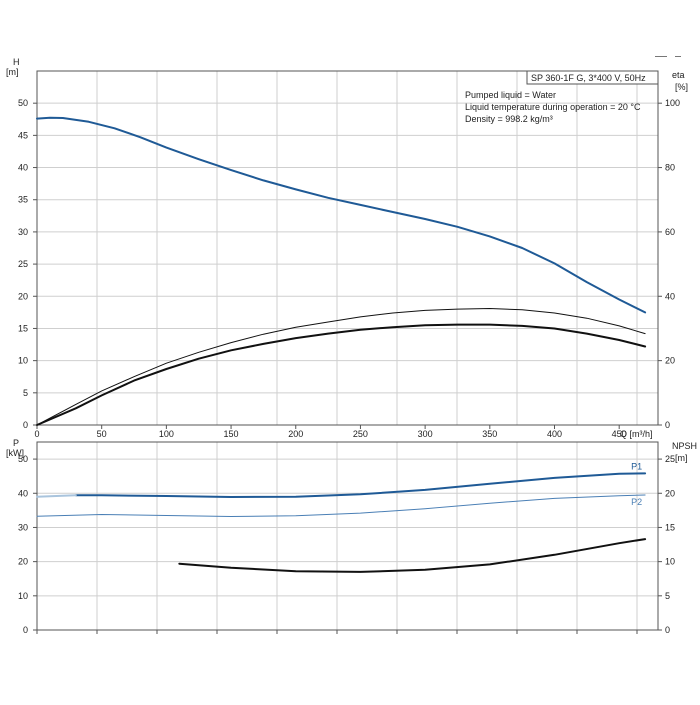 This screenshot has height=705, width=700. Describe the element at coordinates (667, 596) in the screenshot. I see `y-right-tick-label: 5` at that location.